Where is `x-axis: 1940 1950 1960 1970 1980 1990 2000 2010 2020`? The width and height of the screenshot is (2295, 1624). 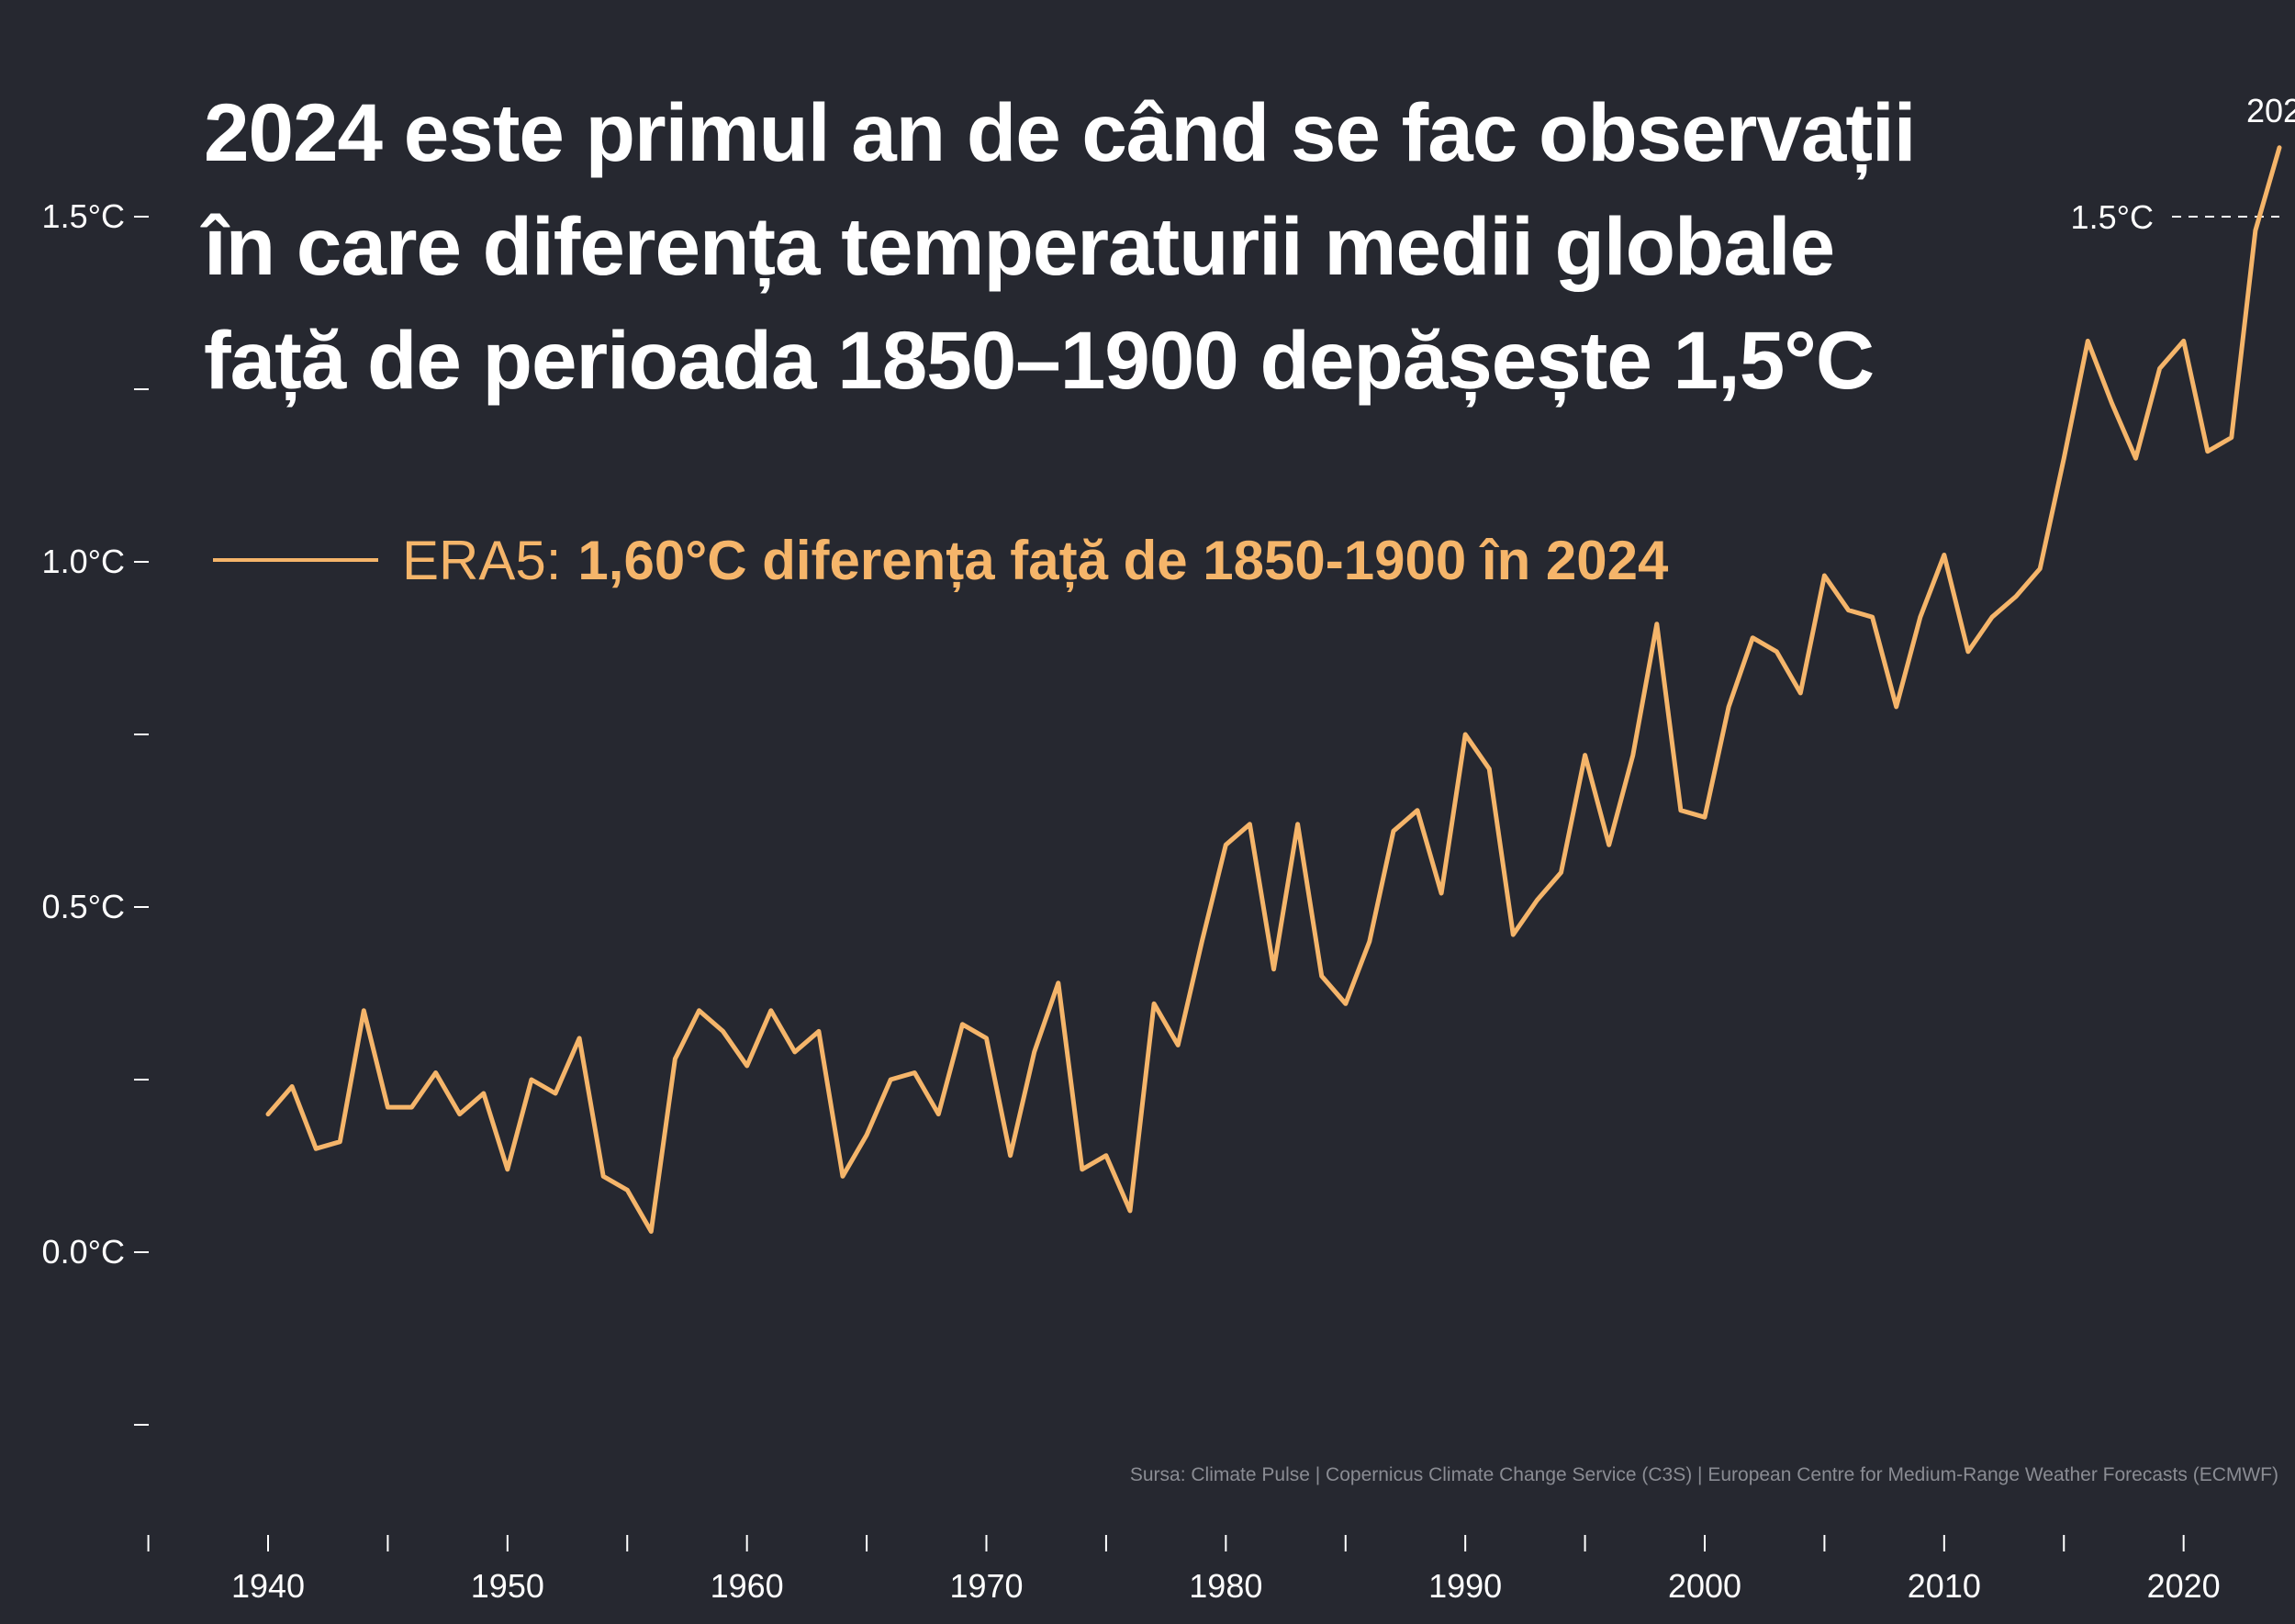 x-axis: 1940 1950 1960 1970 1980 1990 2000 2010 2020 is located at coordinates (1184, 1570).